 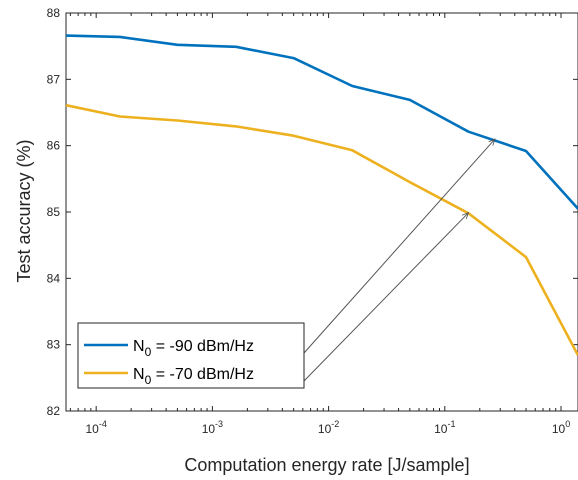 What do you see at coordinates (54, 411) in the screenshot?
I see `y-tick-label: 82` at bounding box center [54, 411].